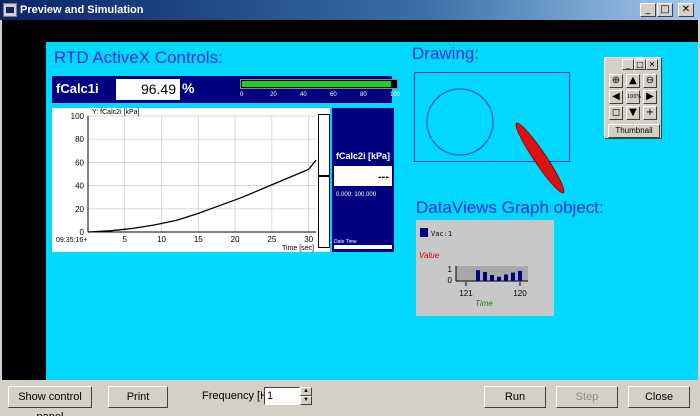 This screenshot has height=416, width=700. Describe the element at coordinates (161, 239) in the screenshot. I see `x-tick-label: 10` at that location.